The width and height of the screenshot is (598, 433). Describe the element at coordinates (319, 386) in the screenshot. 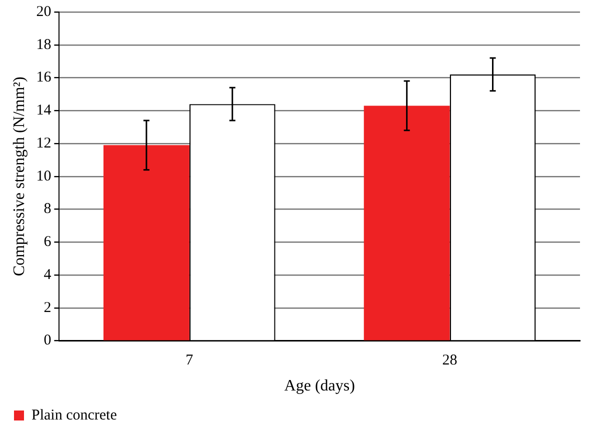

I see `x-axis-title: Age (days)` at that location.